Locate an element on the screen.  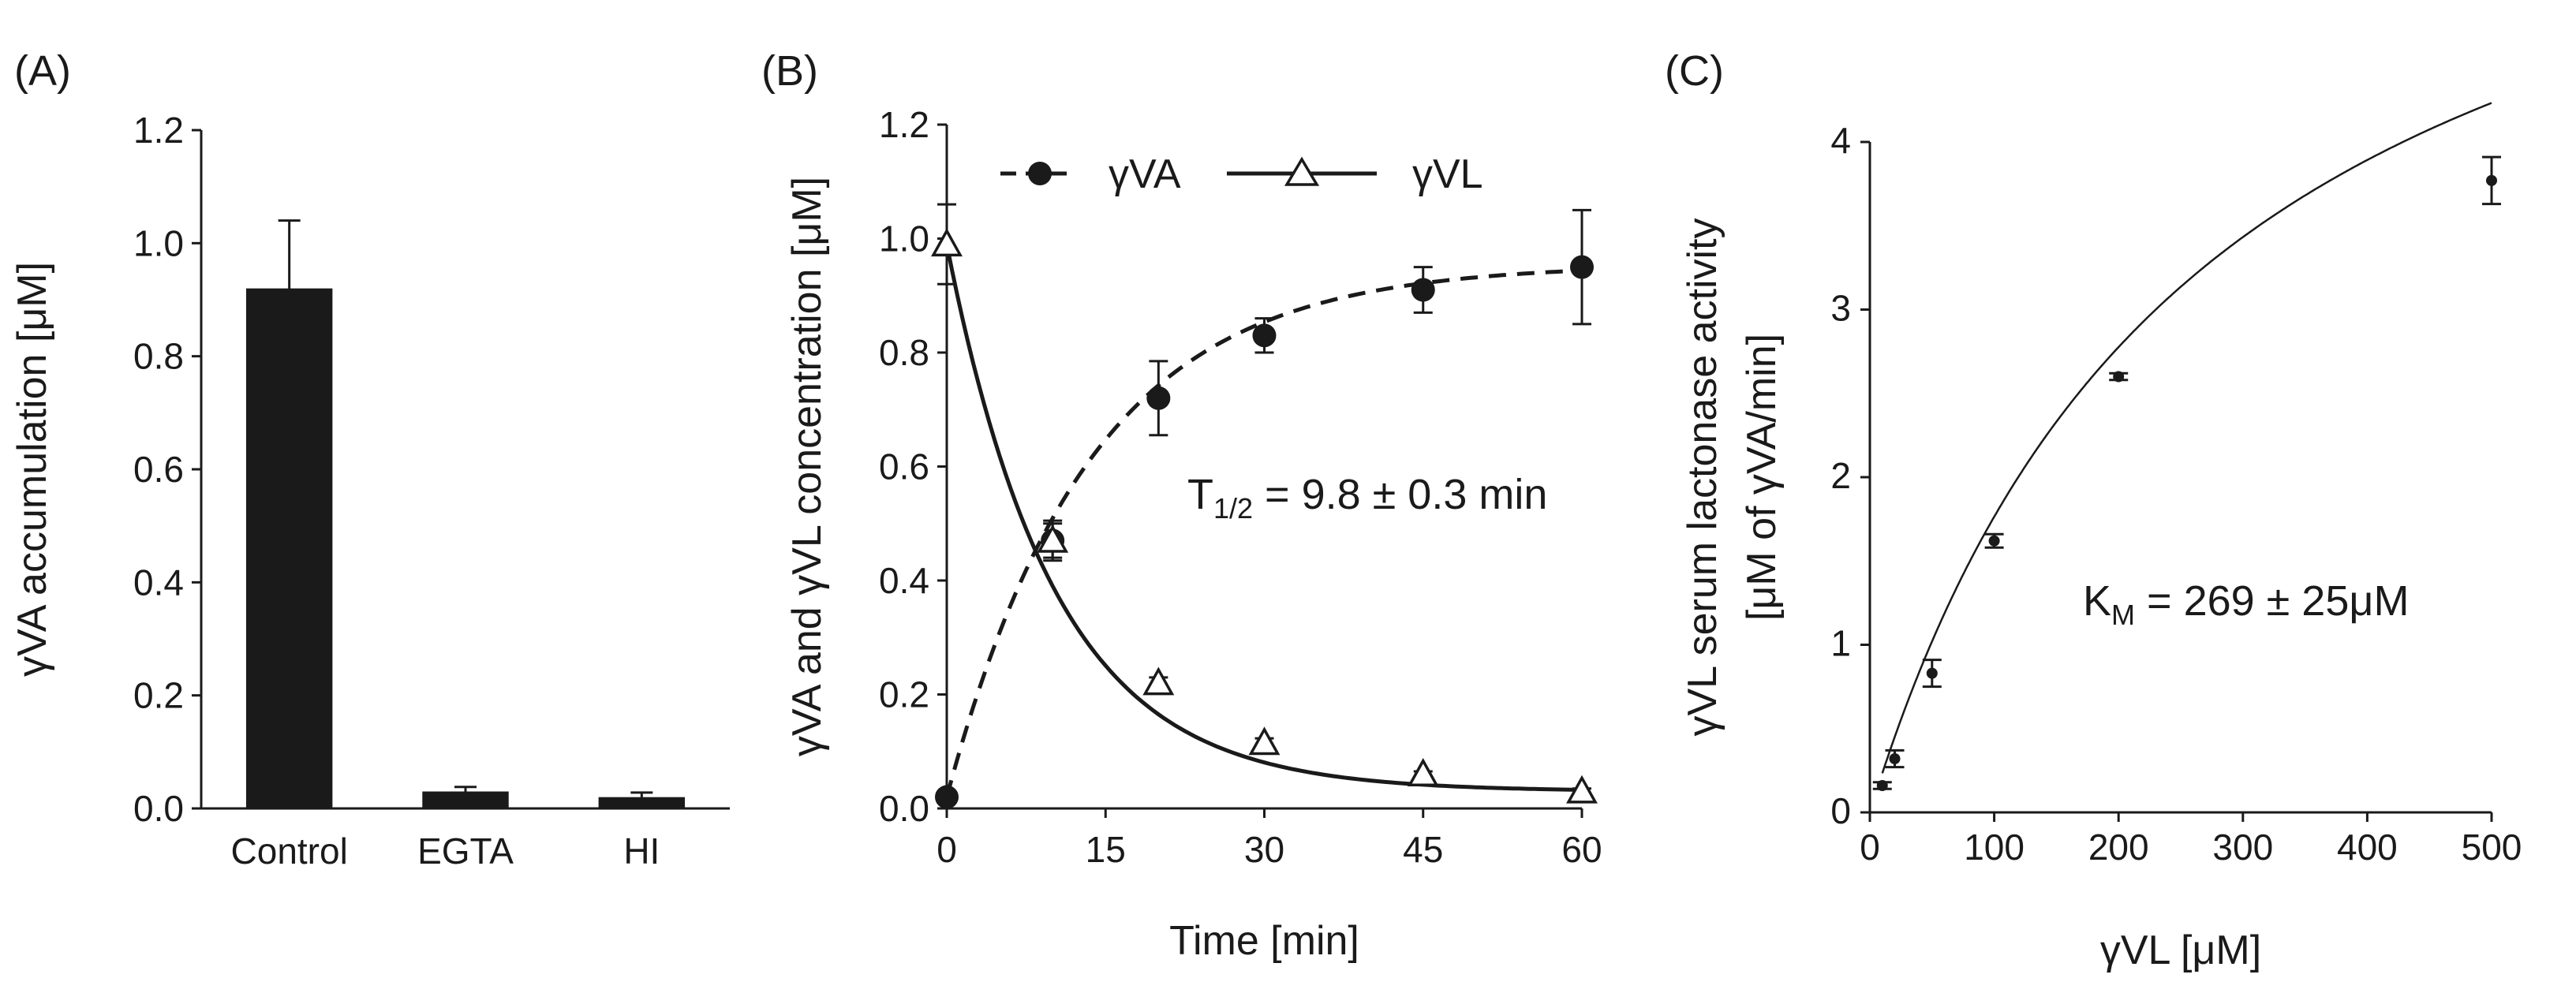
y-tick-label-a: 0.2 is located at coordinates (158, 696).